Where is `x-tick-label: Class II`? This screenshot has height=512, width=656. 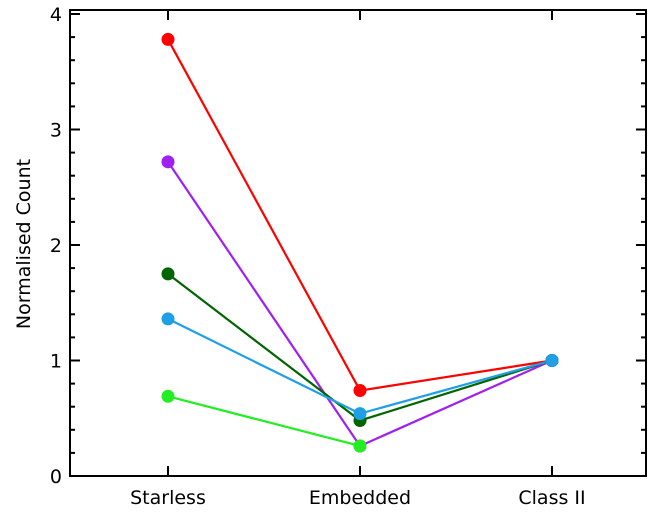
x-tick-label: Class II is located at coordinates (551, 498).